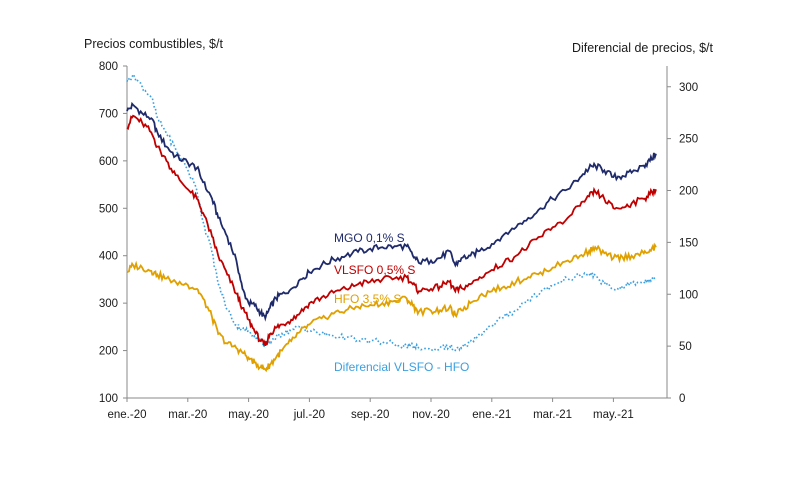 Image resolution: width=800 pixels, height=500 pixels. What do you see at coordinates (309, 415) in the screenshot?
I see `x-tick-label: jul.-20` at bounding box center [309, 415].